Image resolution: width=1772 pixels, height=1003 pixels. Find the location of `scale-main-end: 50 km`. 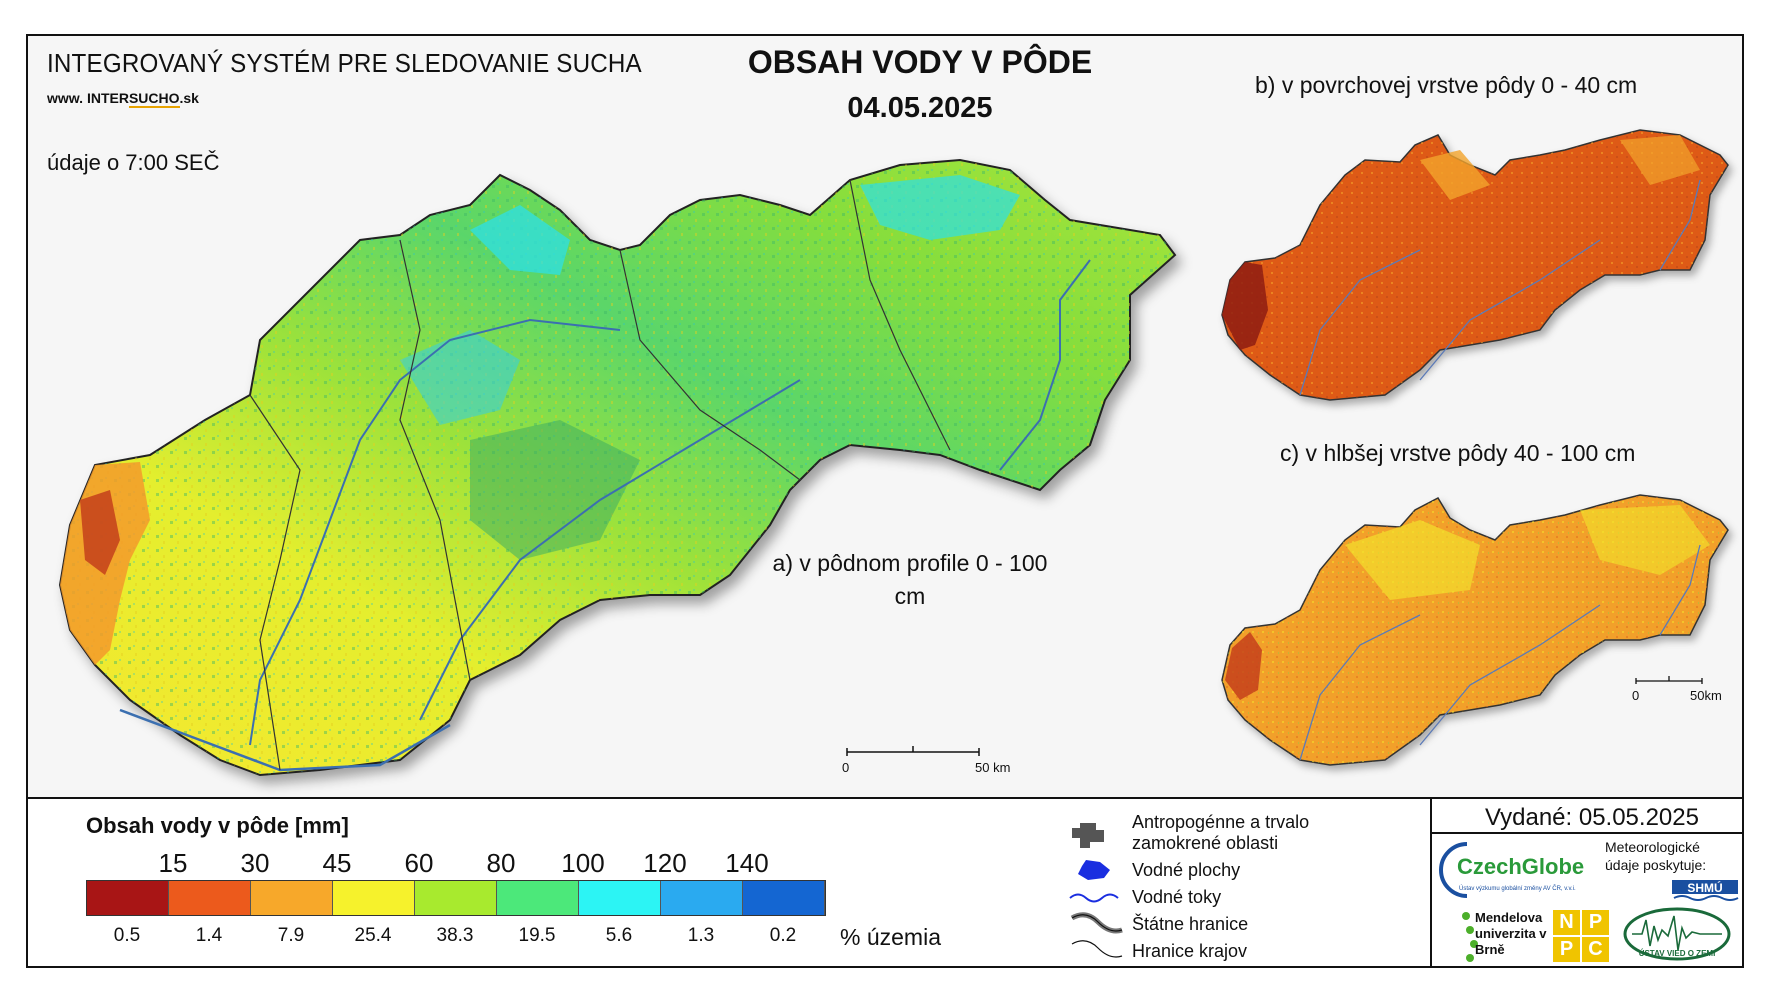

scale-main-end: 50 km is located at coordinates (993, 767).